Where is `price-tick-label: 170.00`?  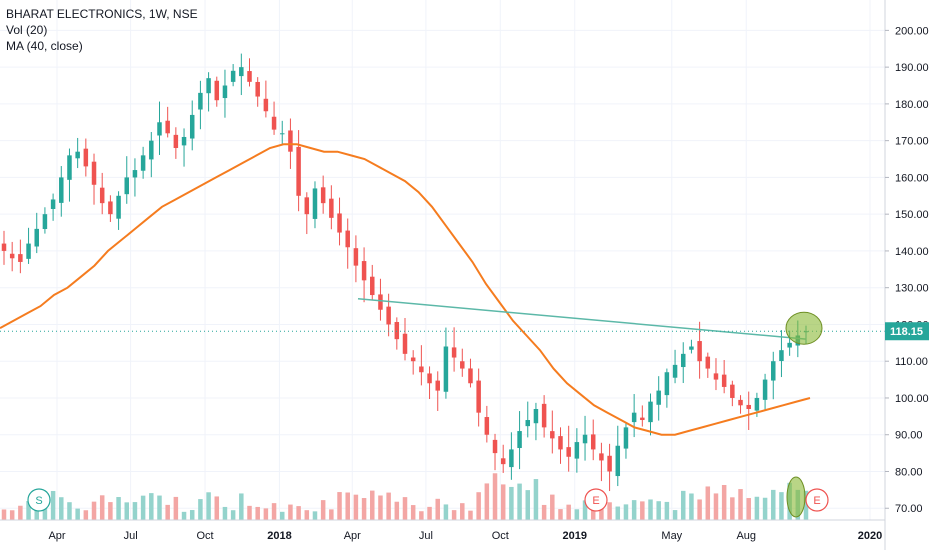 price-tick-label: 170.00 is located at coordinates (912, 142).